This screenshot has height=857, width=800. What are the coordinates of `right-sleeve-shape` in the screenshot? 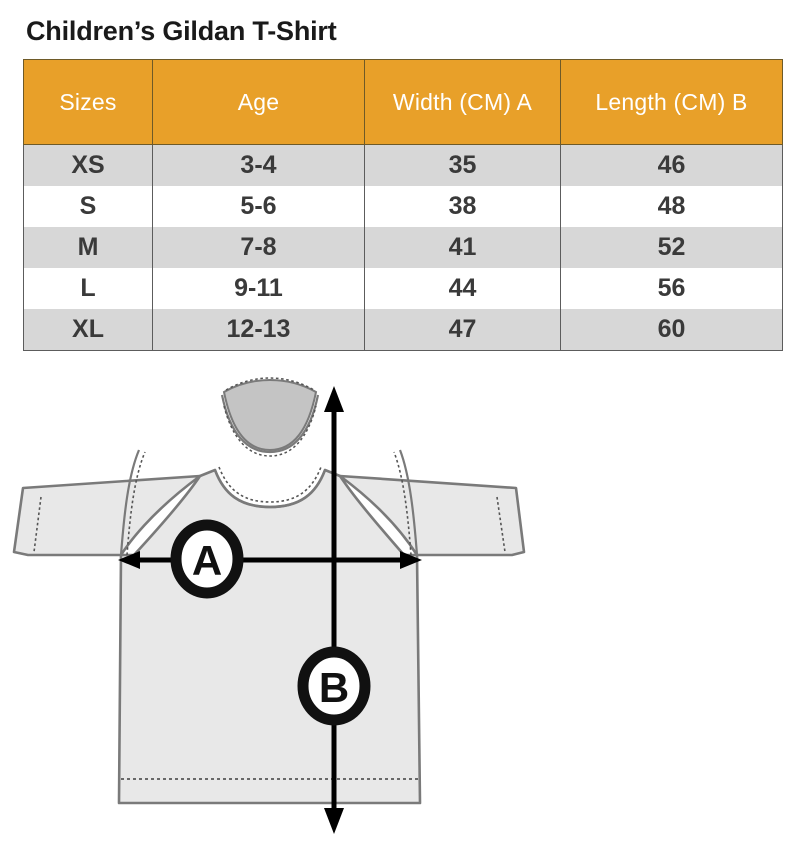 It's located at (432, 515).